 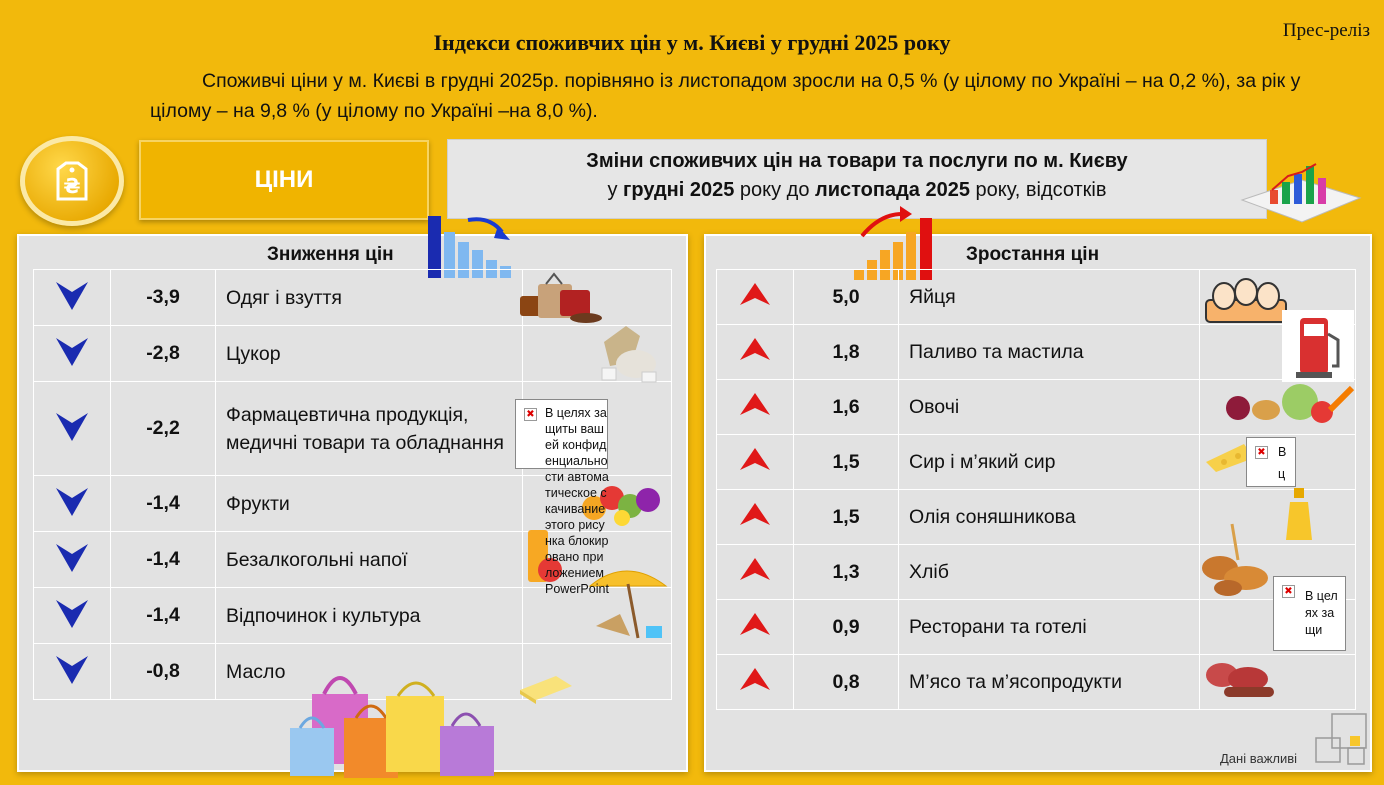 What do you see at coordinates (1282, 463) in the screenshot?
I see `blocked-image-text: В ц` at bounding box center [1282, 463].